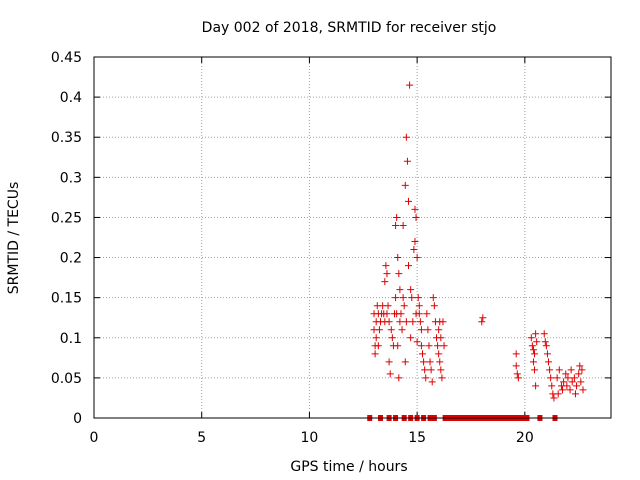  What do you see at coordinates (66, 299) in the screenshot?
I see `y-tick-label: 0.15` at bounding box center [66, 299].